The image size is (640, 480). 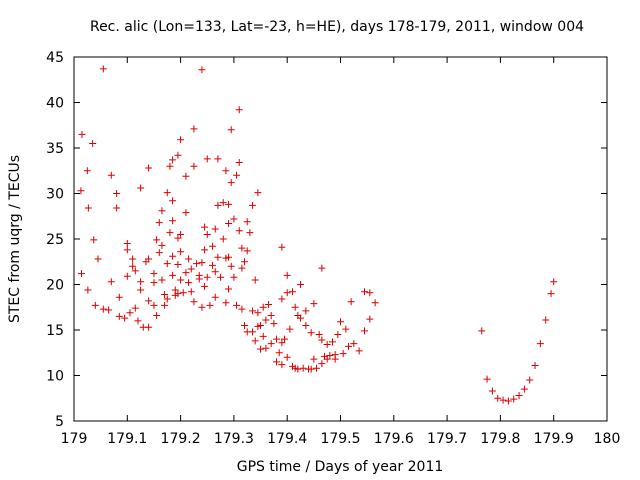 I want to click on x-tick-label: 179.2, so click(x=181, y=439).